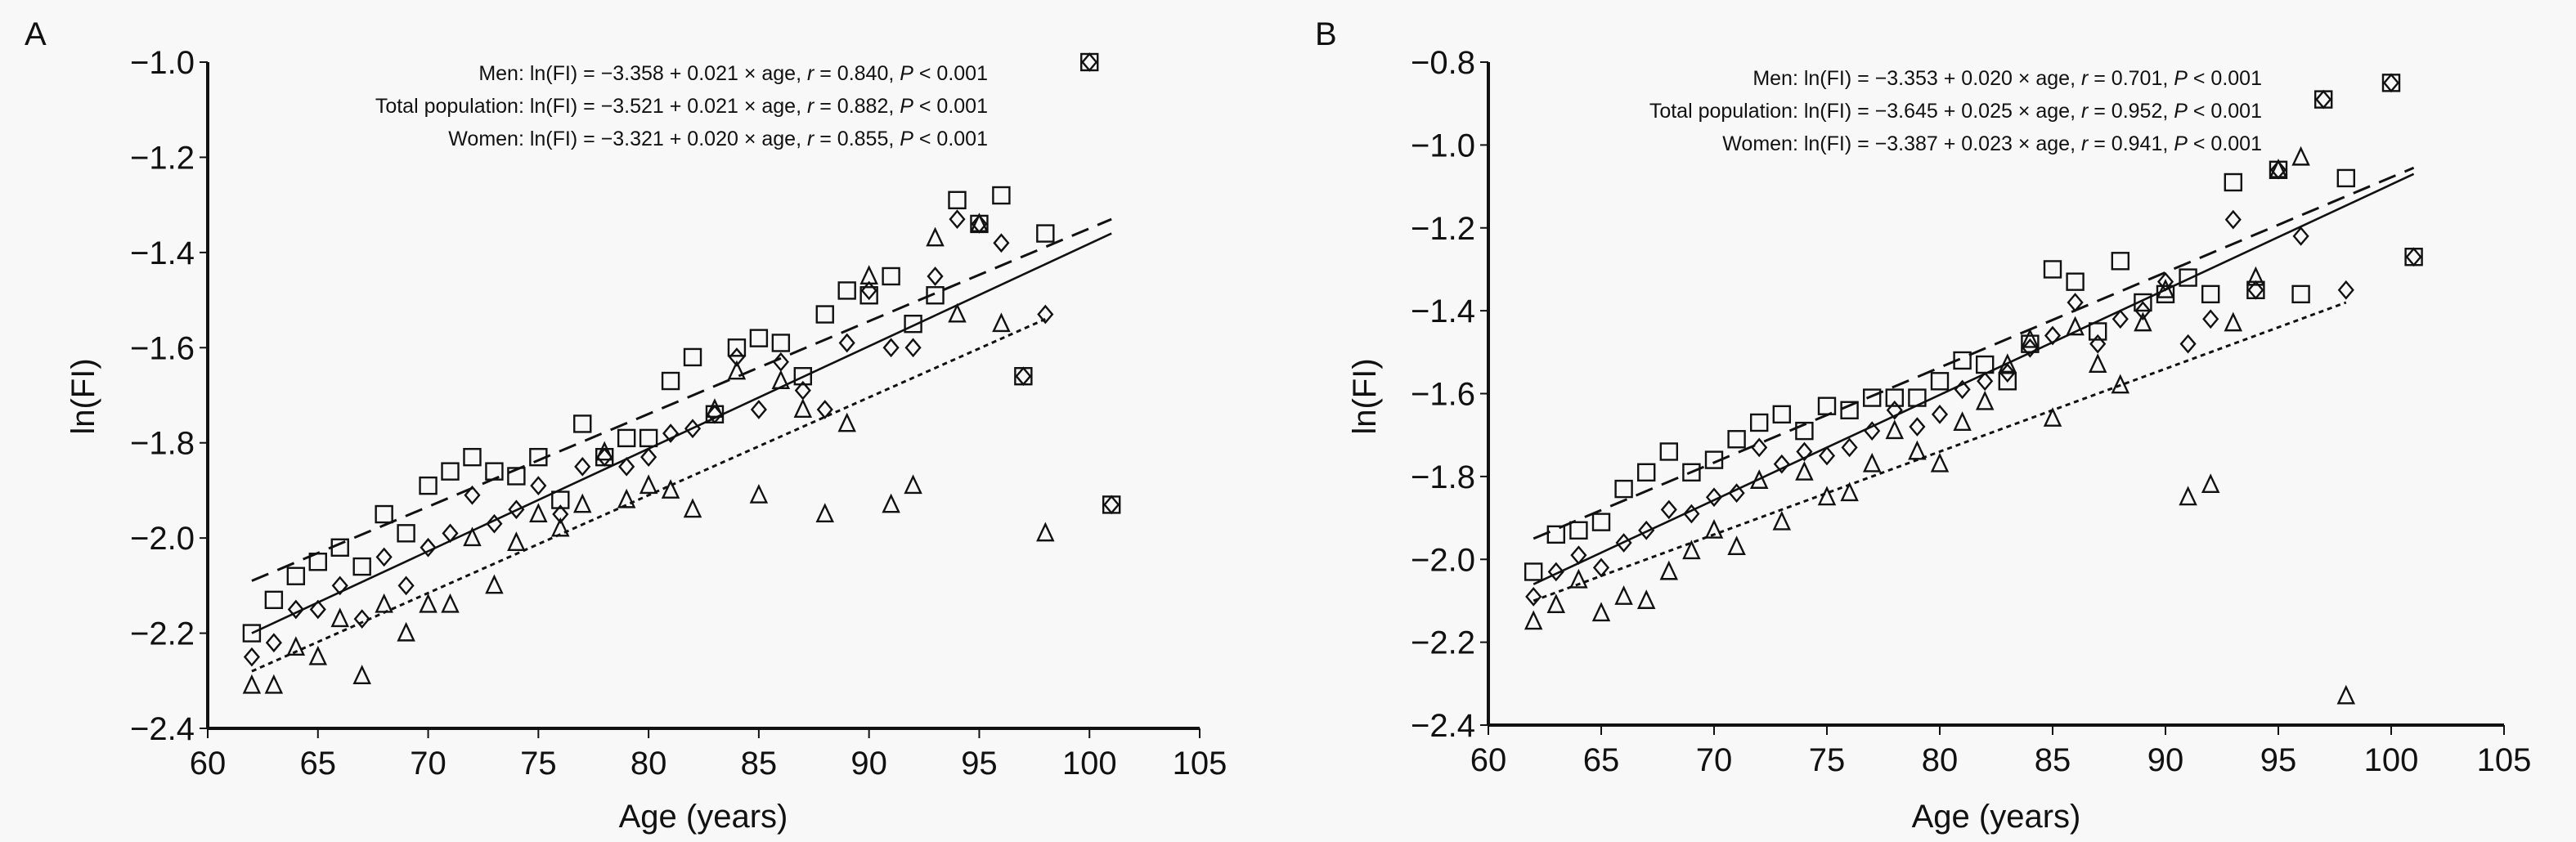  I want to click on x-tick-label: 100, so click(1089, 764).